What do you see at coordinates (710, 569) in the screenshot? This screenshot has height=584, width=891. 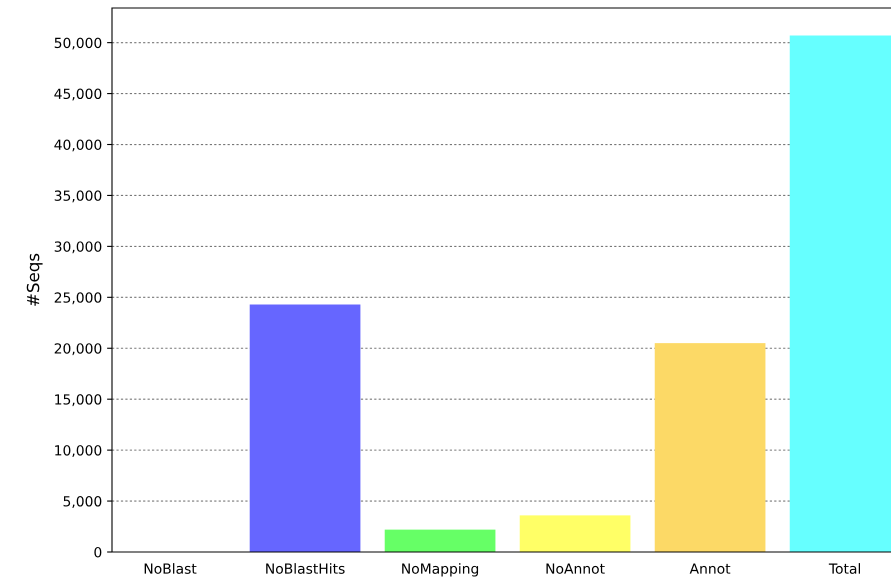 I see `x-tick-label: Annot` at bounding box center [710, 569].